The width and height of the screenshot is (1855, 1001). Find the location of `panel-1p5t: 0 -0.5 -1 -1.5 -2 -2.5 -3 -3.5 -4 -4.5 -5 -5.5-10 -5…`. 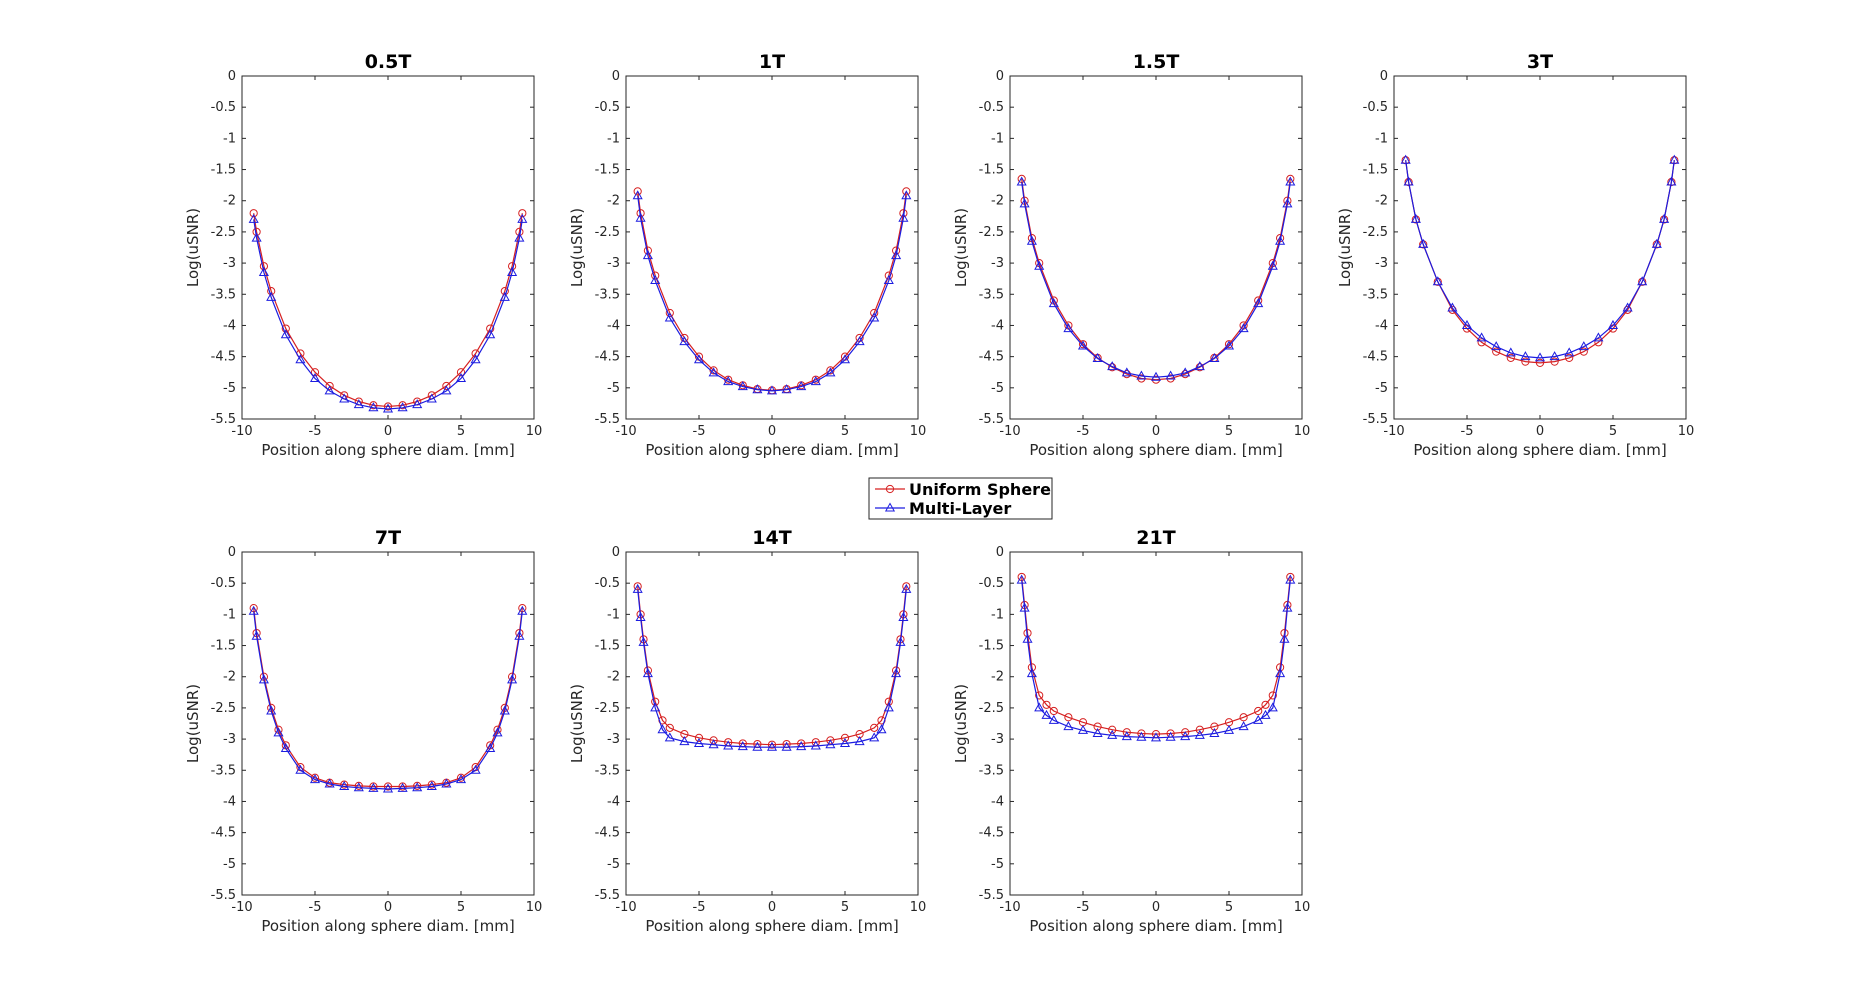

panel-1p5t: 0 -0.5 -1 -1.5 -2 -2.5 -3 -3.5 -4 -4.5 -5 -5.5-10 -5… is located at coordinates (1131, 255).